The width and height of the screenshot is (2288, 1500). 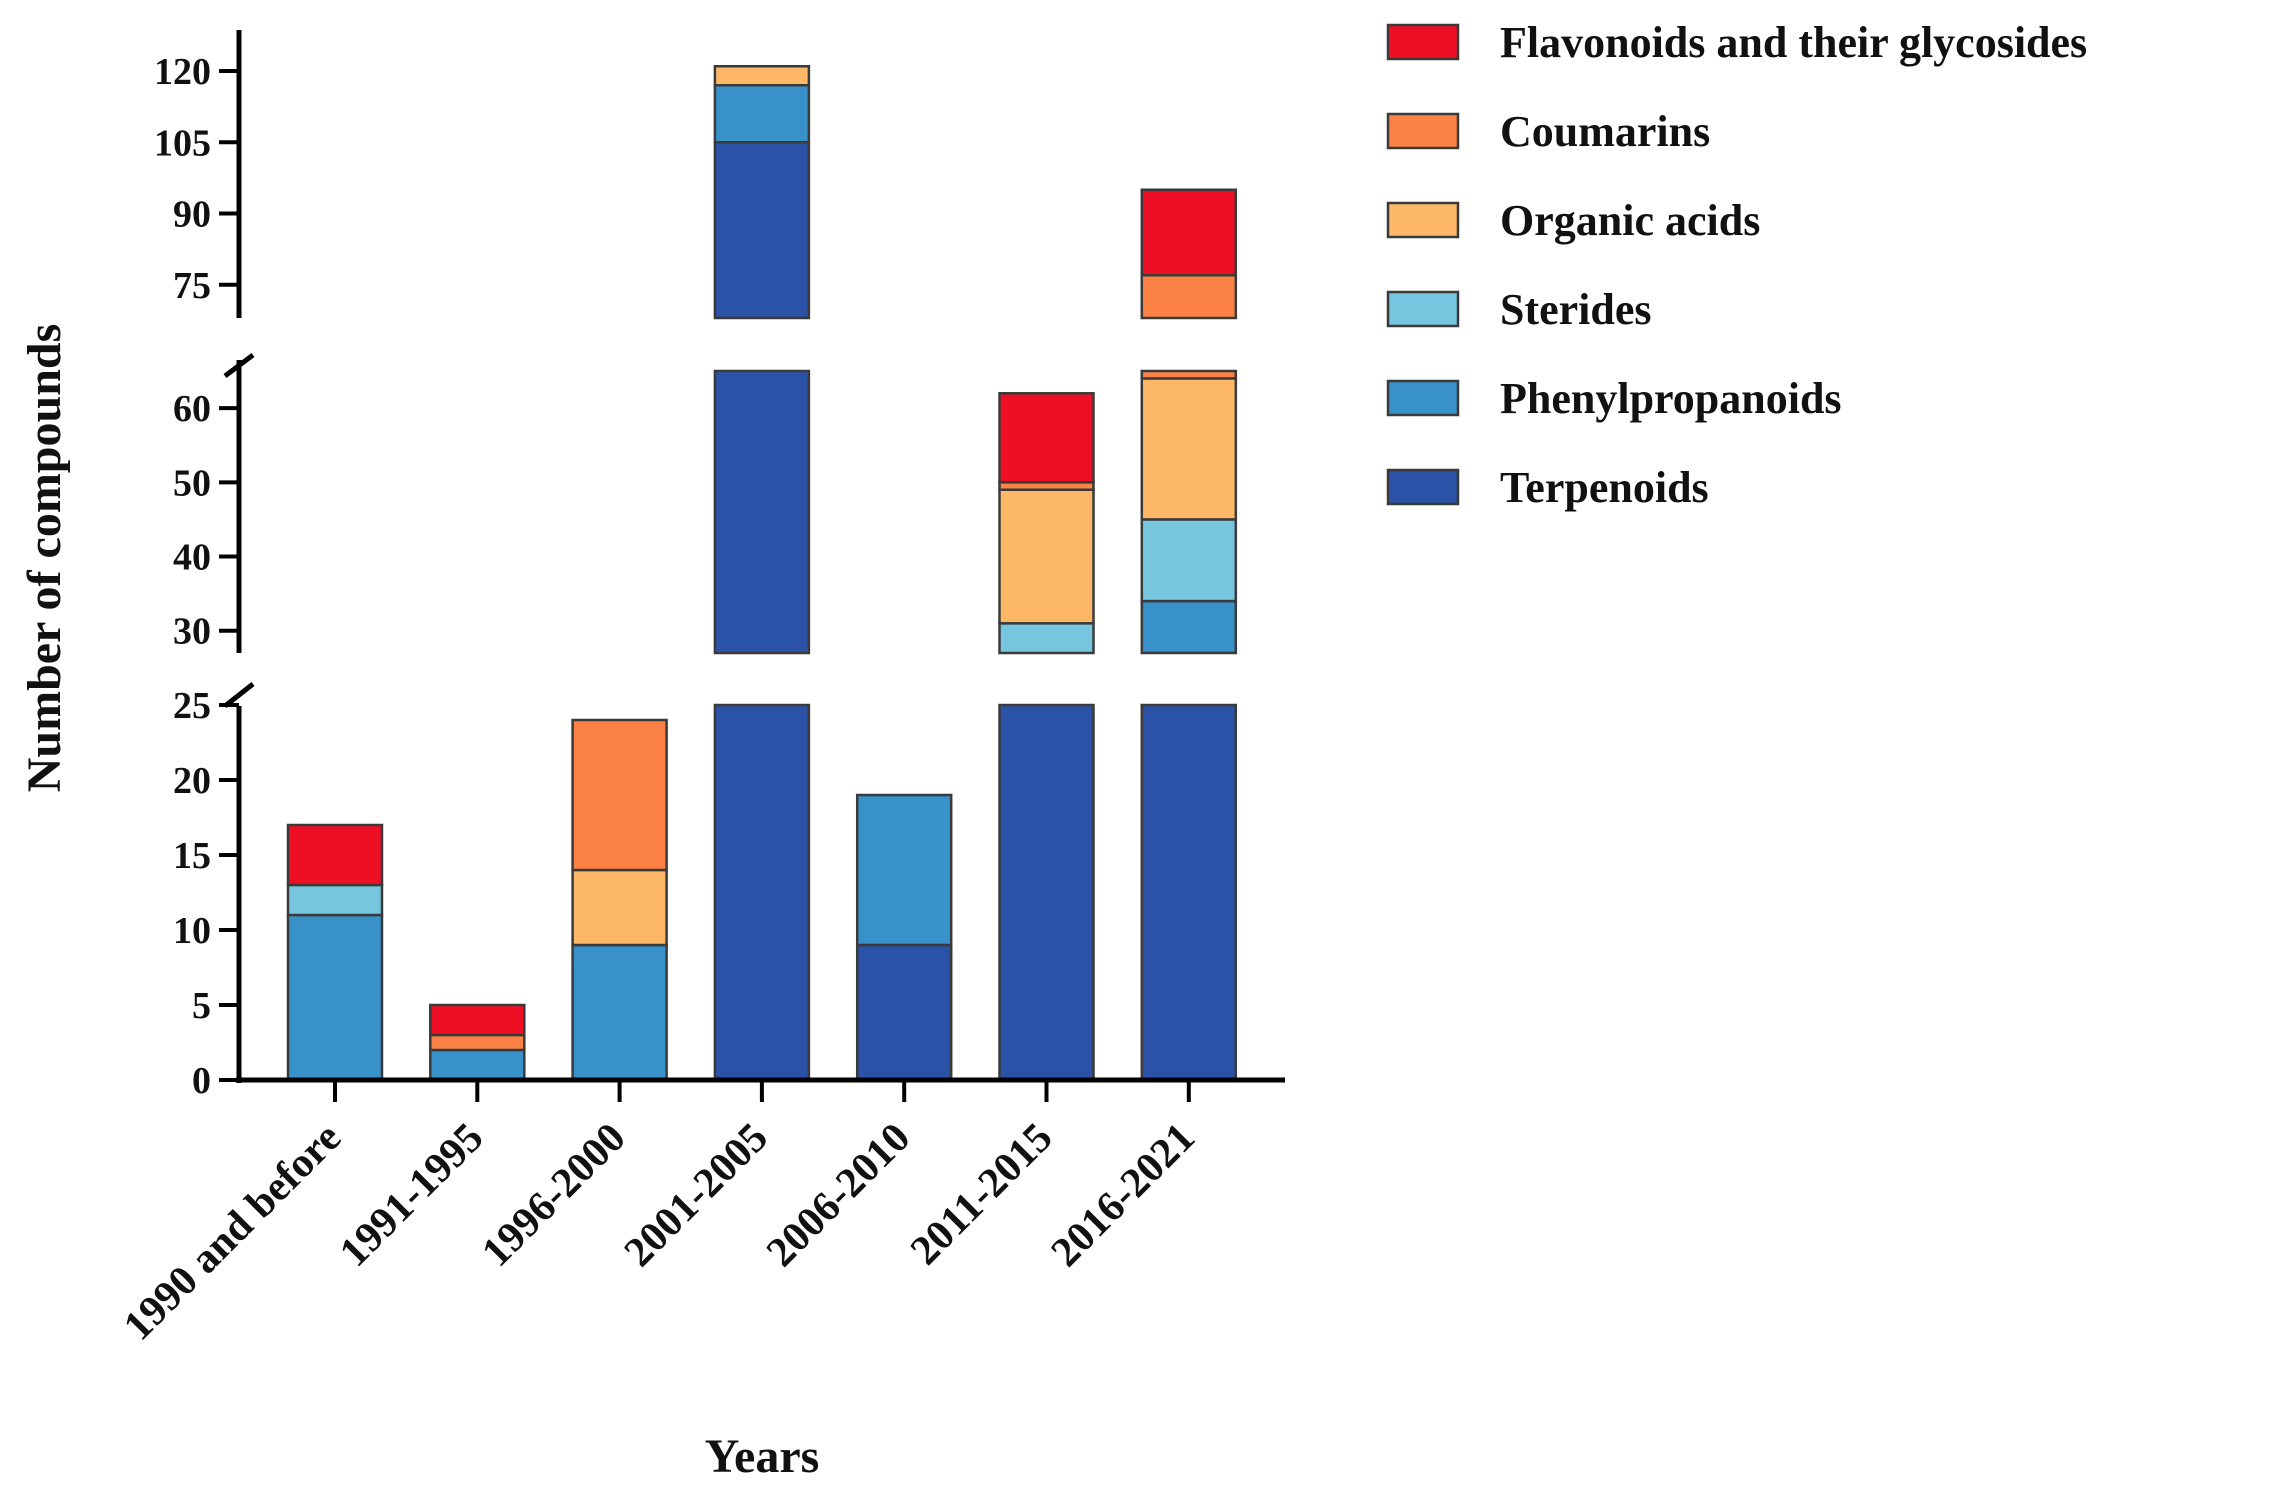 I want to click on bar-phenylpropanoids-2016-2021, so click(x=1189, y=627).